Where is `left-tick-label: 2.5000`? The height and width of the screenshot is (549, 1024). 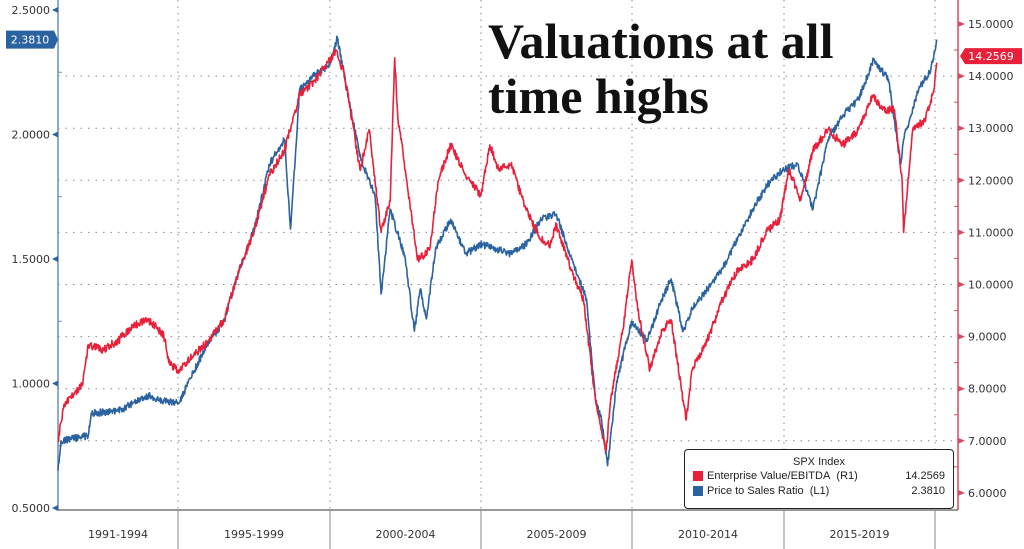 left-tick-label: 2.5000 is located at coordinates (31, 10).